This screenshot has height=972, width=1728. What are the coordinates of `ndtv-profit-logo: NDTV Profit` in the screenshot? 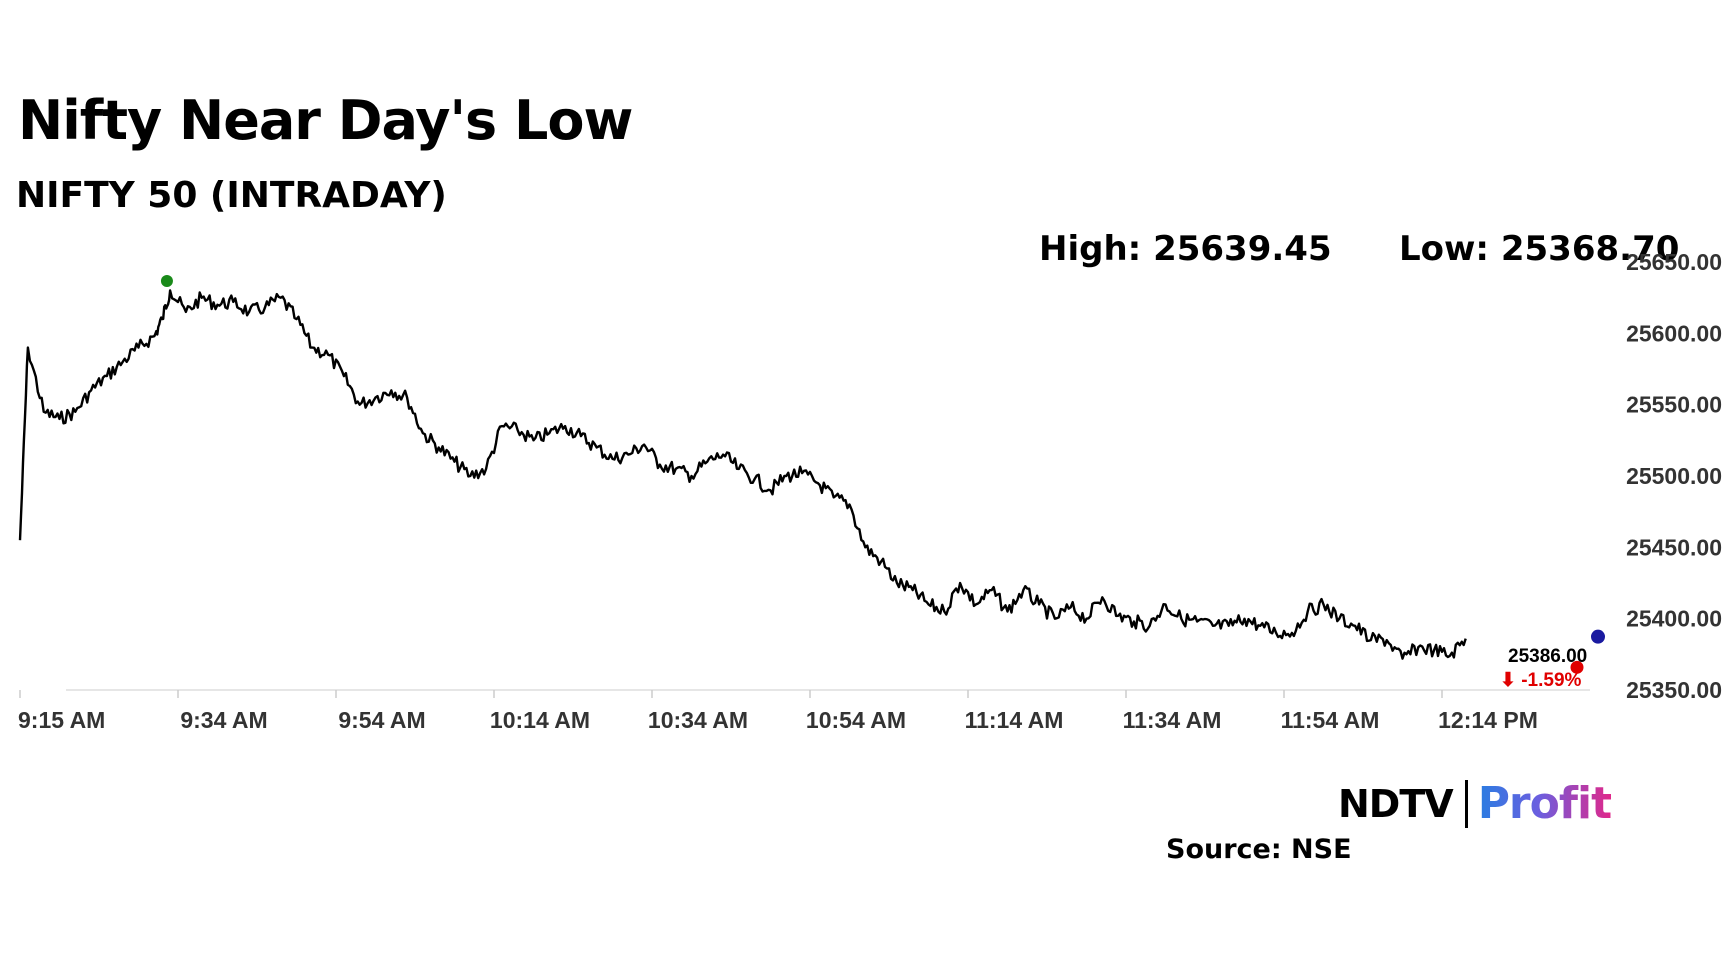 It's located at (1475, 803).